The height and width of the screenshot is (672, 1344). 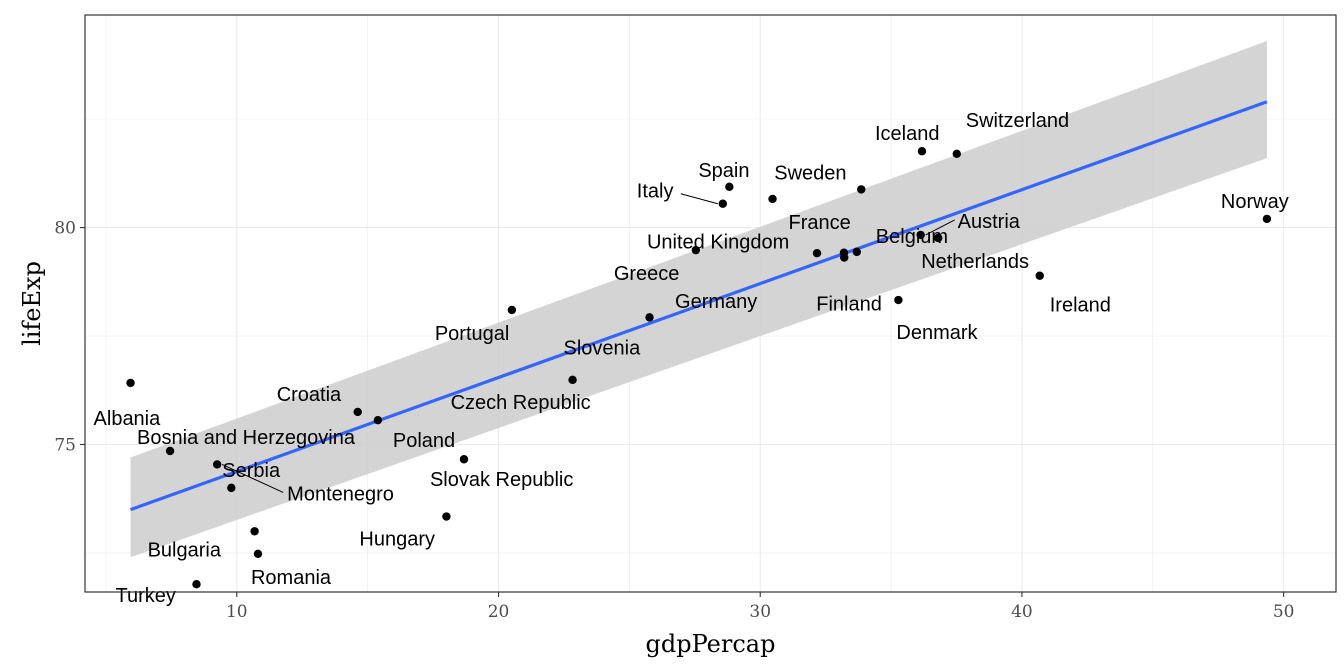 I want to click on x-tick-label: 40, so click(x=1022, y=612).